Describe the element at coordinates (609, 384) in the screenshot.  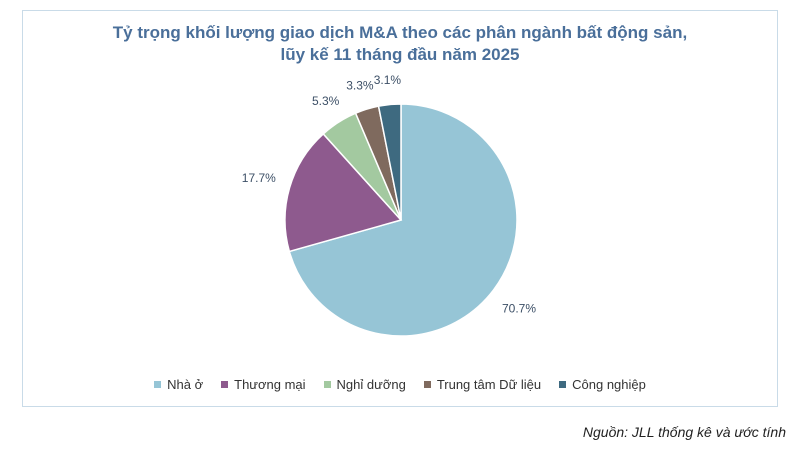
I see `legend-label: Công nghiệp` at that location.